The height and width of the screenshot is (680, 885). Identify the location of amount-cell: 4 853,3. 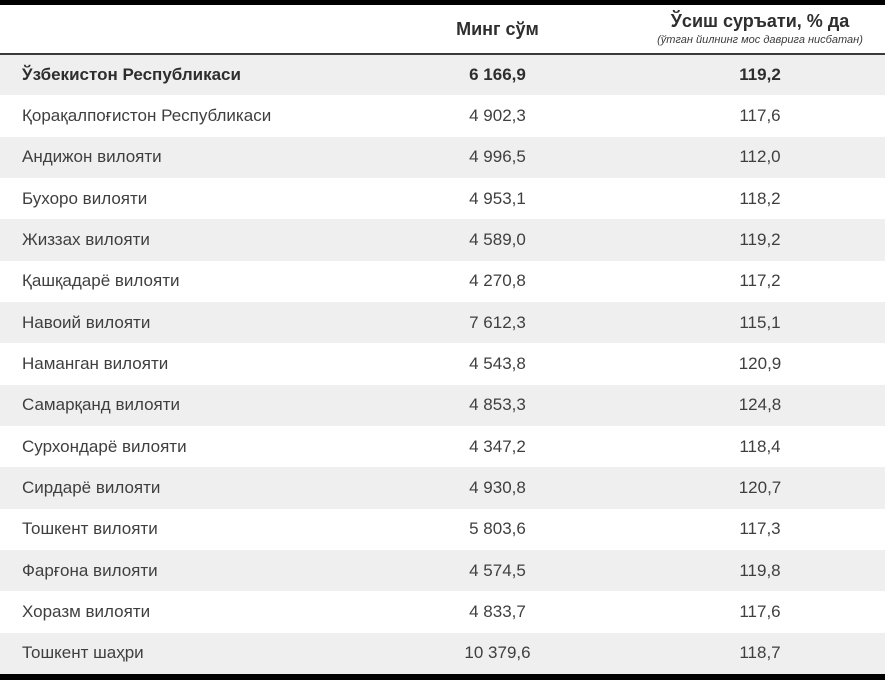
(497, 405).